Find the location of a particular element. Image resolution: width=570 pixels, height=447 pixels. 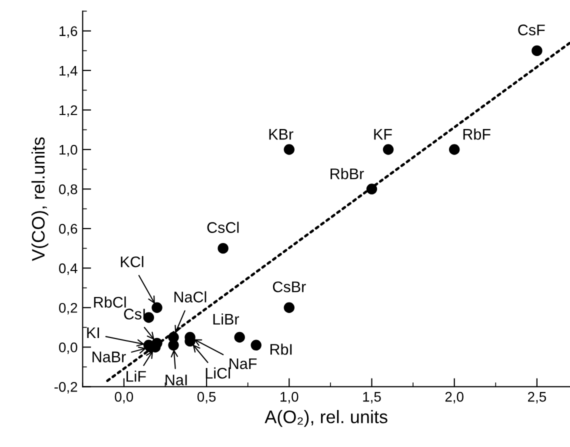

x-tick-label: 2,0 is located at coordinates (454, 398).